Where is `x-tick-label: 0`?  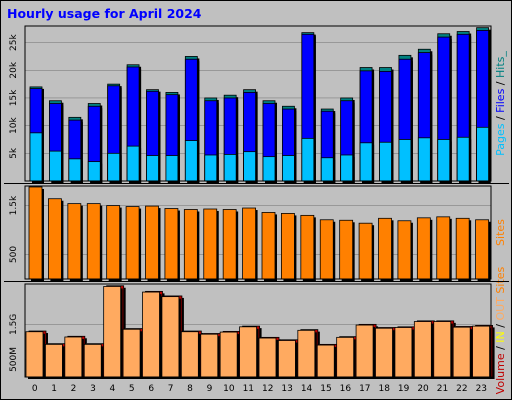 x-tick-label: 0 is located at coordinates (35, 389).